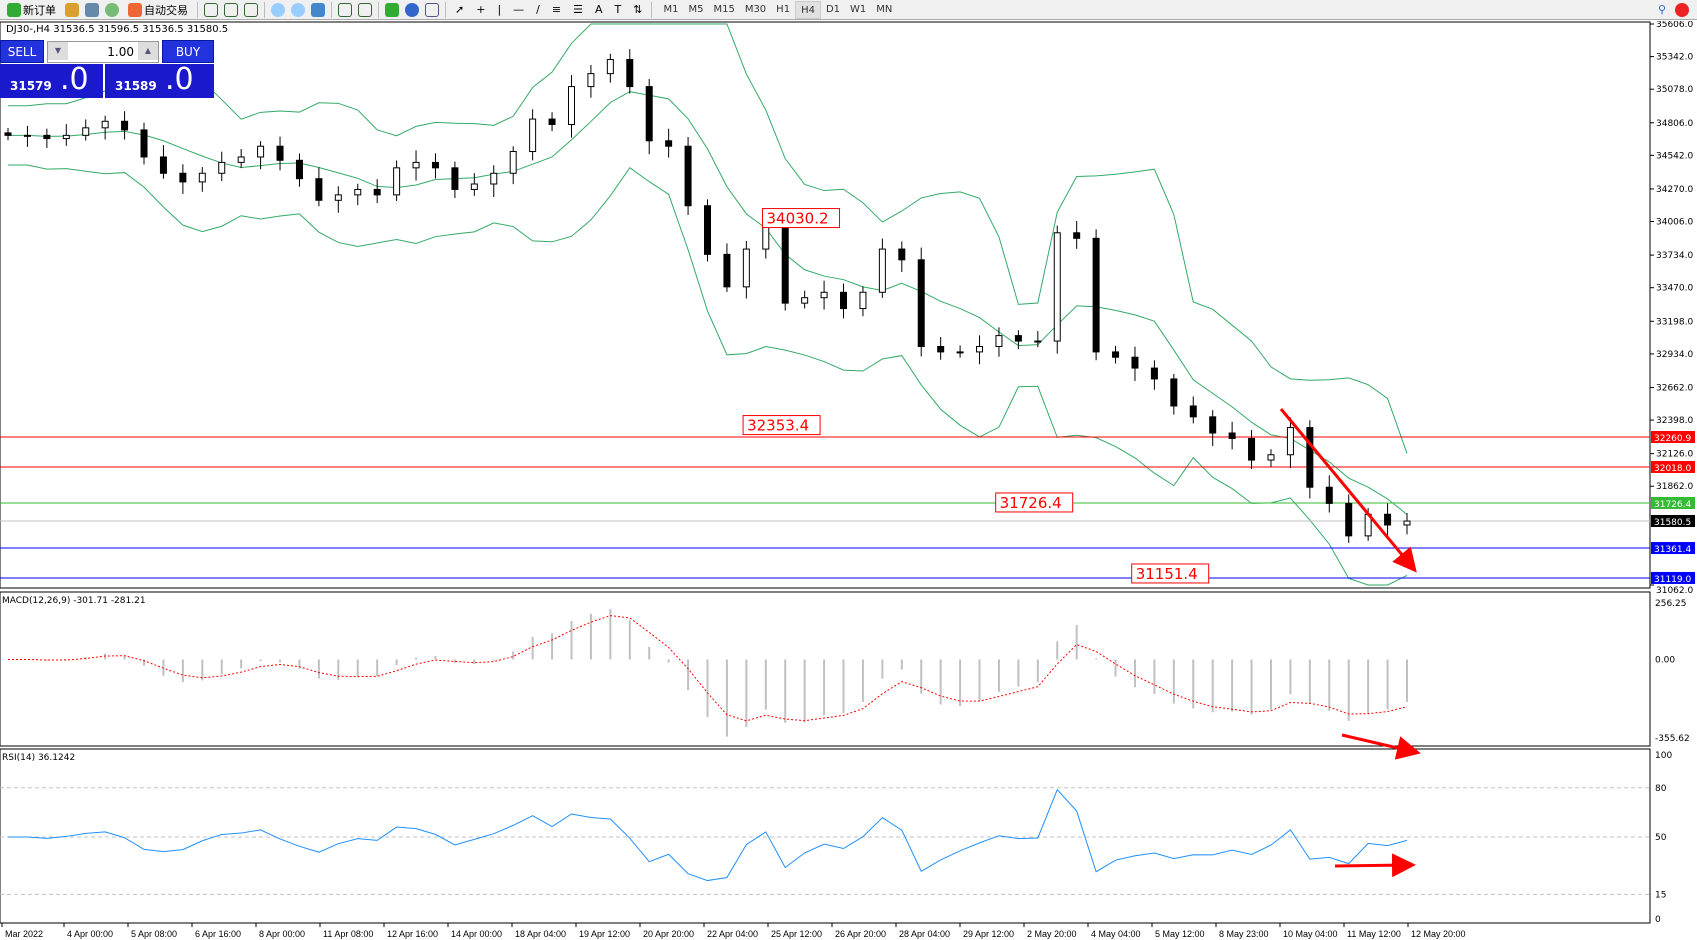 The width and height of the screenshot is (1697, 940). Describe the element at coordinates (598, 9) in the screenshot. I see `text-icon: A` at that location.